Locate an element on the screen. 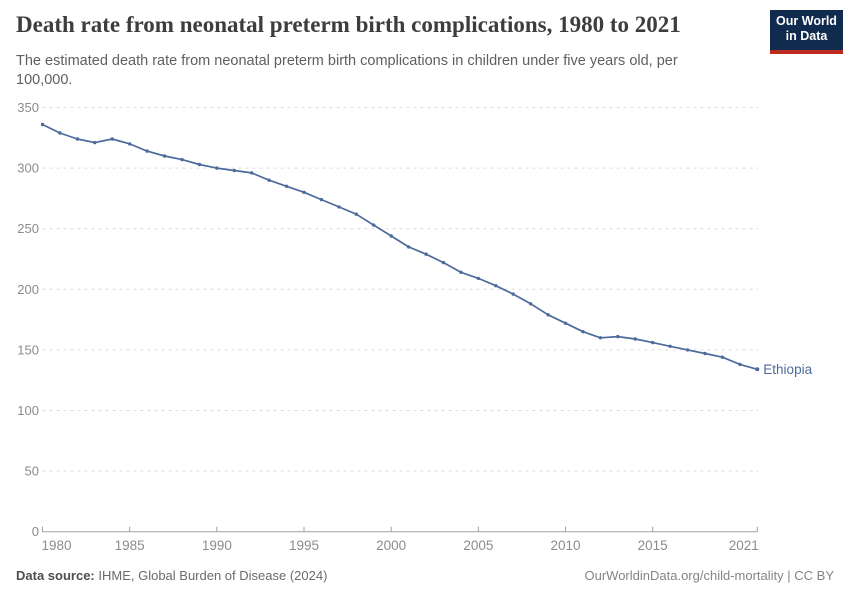  svg-text: 2005 is located at coordinates (478, 545).